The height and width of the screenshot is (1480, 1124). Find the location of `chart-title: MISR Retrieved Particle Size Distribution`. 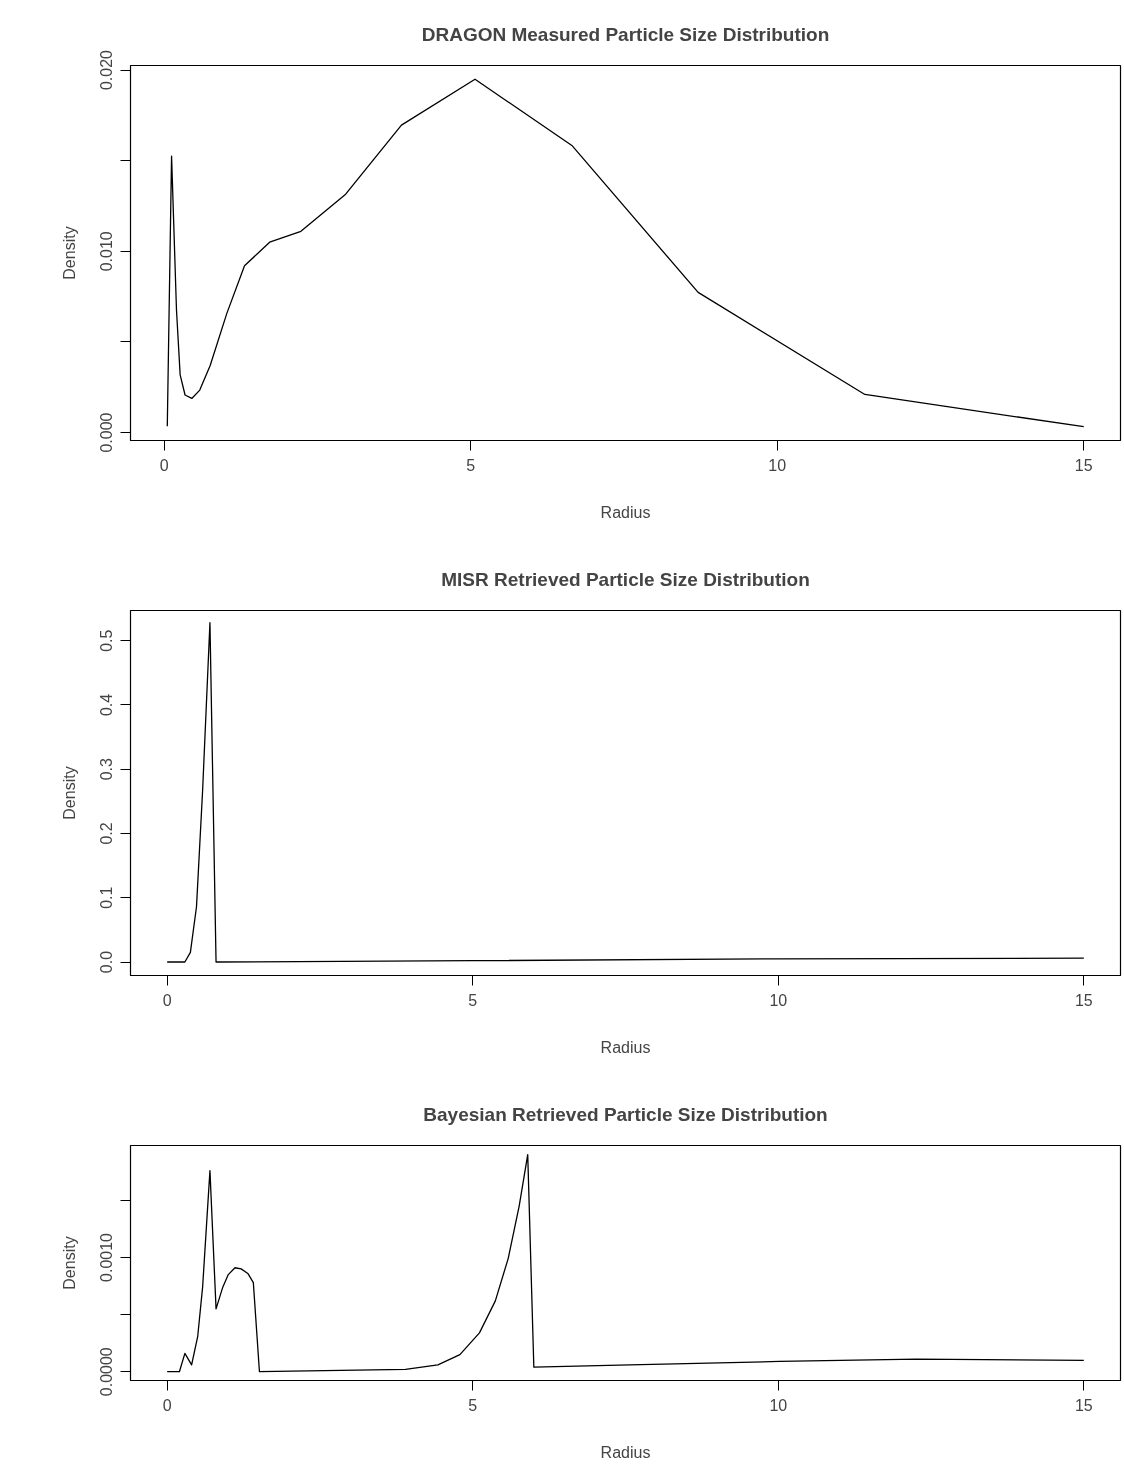

chart-title: MISR Retrieved Particle Size Distribution is located at coordinates (625, 579).